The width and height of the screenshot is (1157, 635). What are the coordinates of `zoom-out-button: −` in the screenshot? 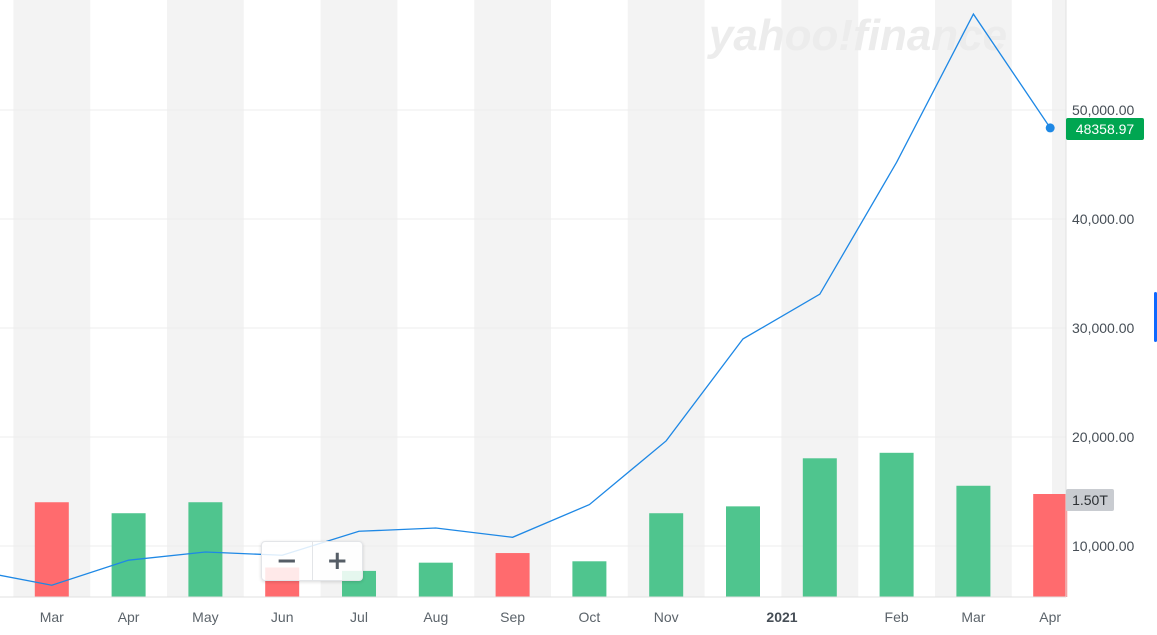 It's located at (287, 561).